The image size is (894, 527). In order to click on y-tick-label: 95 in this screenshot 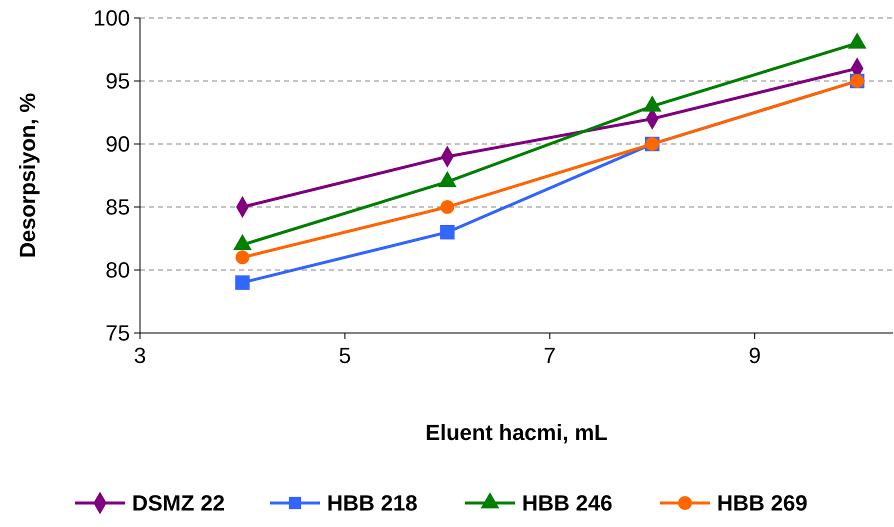, I will do `click(118, 81)`.